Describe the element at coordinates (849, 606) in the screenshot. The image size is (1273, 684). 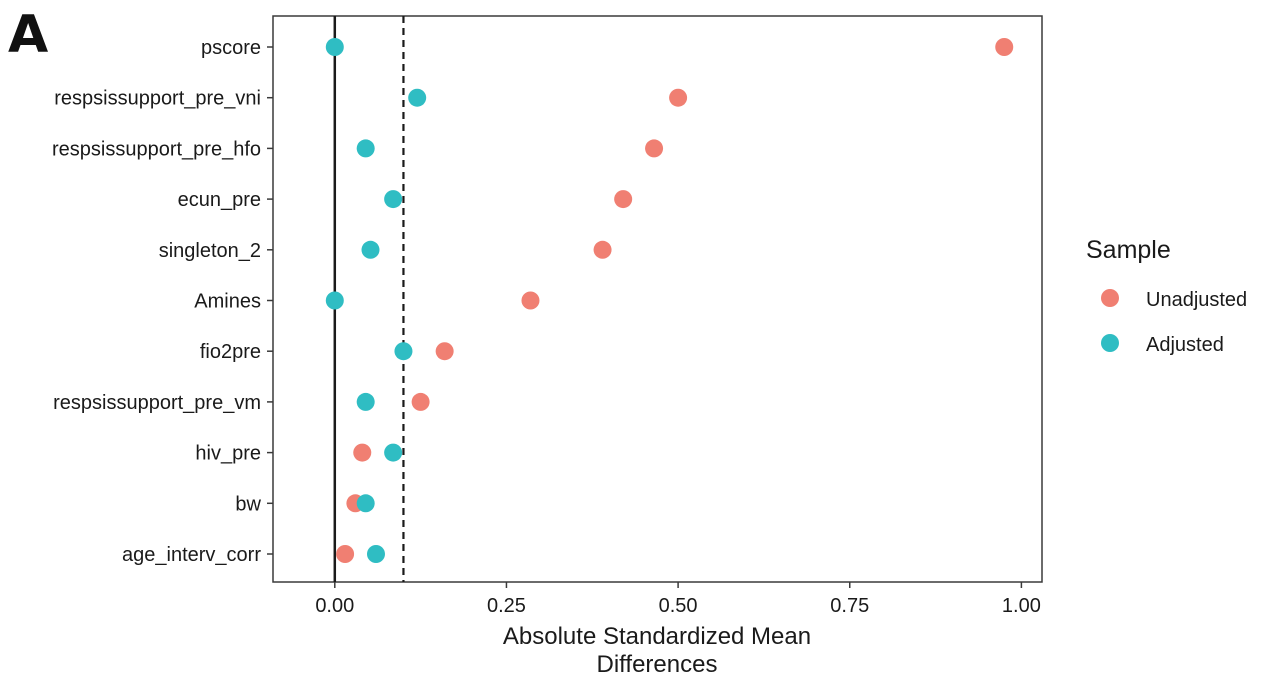
I see `x-tick-label: 0.75` at that location.